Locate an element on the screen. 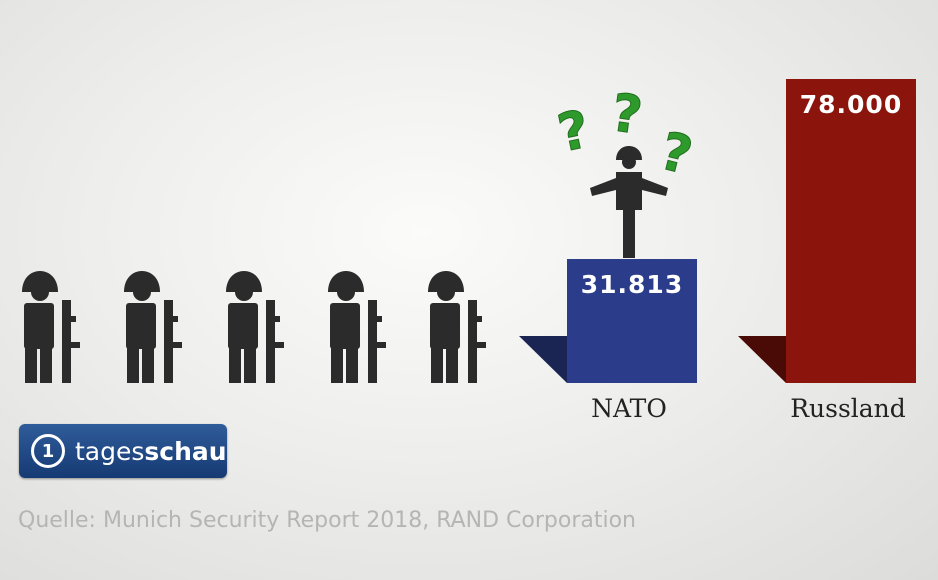 The image size is (938, 580). soldier-row is located at coordinates (254, 327).